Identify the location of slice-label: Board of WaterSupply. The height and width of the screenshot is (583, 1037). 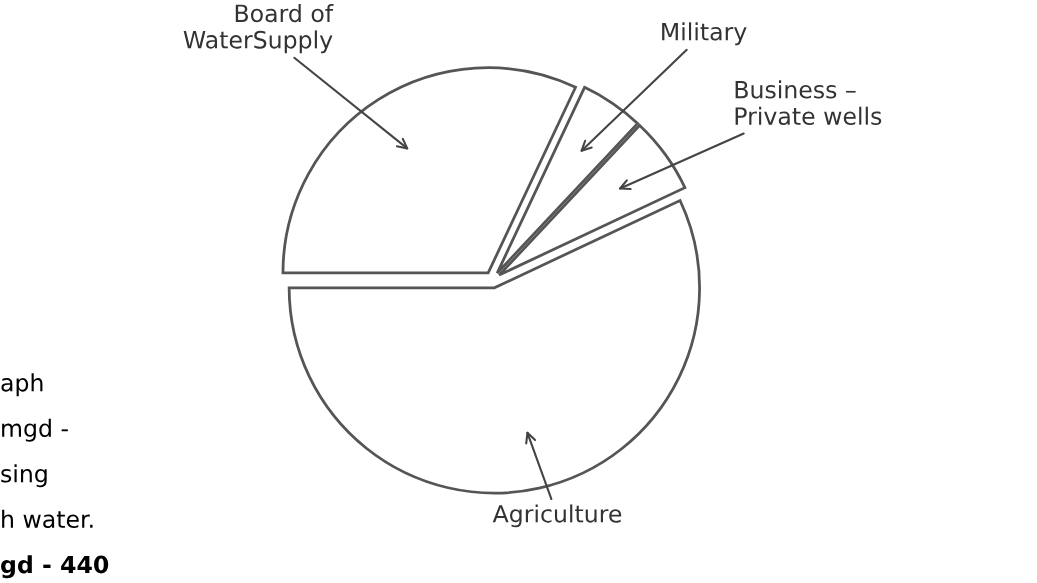
(258, 28).